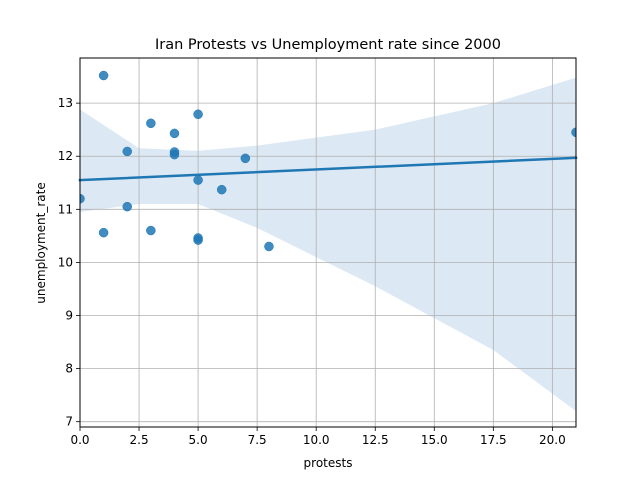  What do you see at coordinates (316, 440) in the screenshot?
I see `x-tick-label: 10.0` at bounding box center [316, 440].